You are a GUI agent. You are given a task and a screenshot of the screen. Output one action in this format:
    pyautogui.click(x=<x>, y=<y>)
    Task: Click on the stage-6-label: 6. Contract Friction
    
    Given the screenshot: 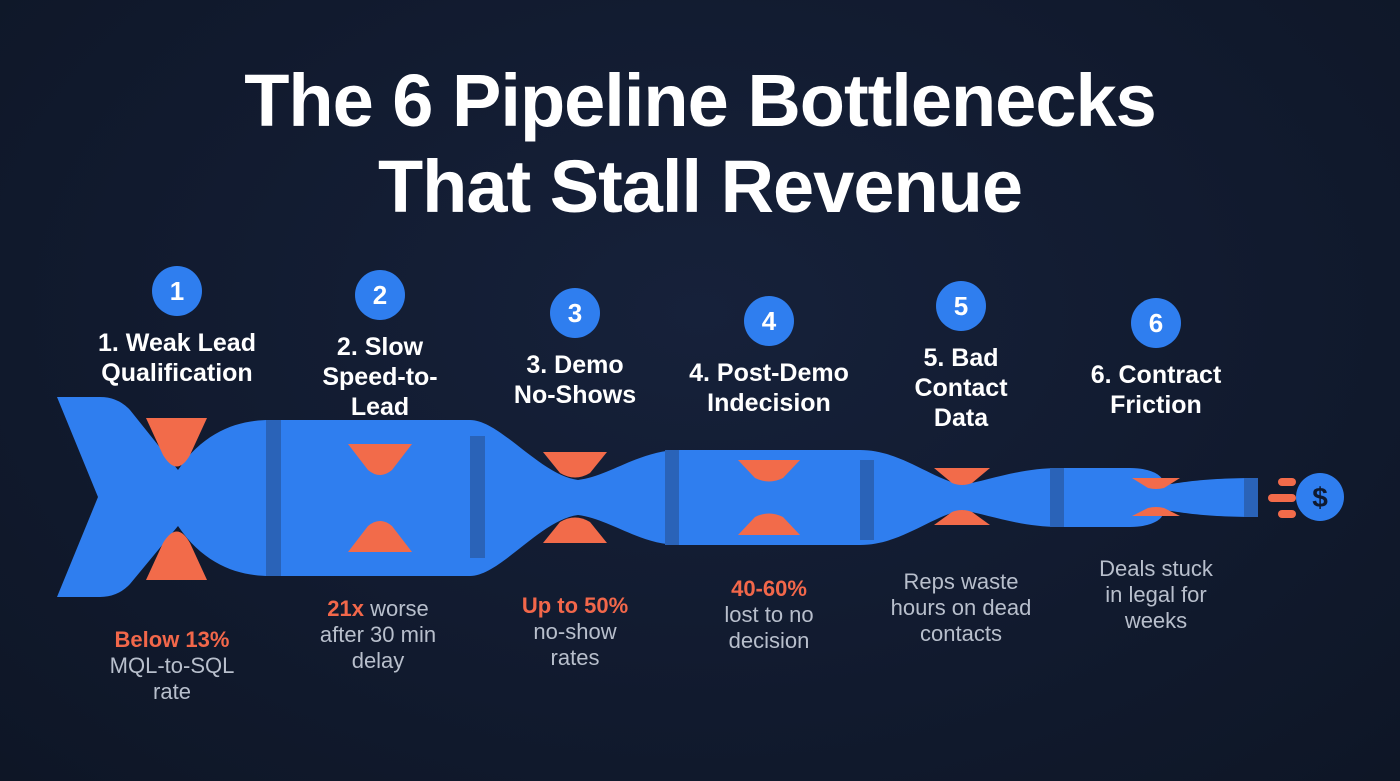 What is the action you would take?
    pyautogui.click(x=1156, y=390)
    